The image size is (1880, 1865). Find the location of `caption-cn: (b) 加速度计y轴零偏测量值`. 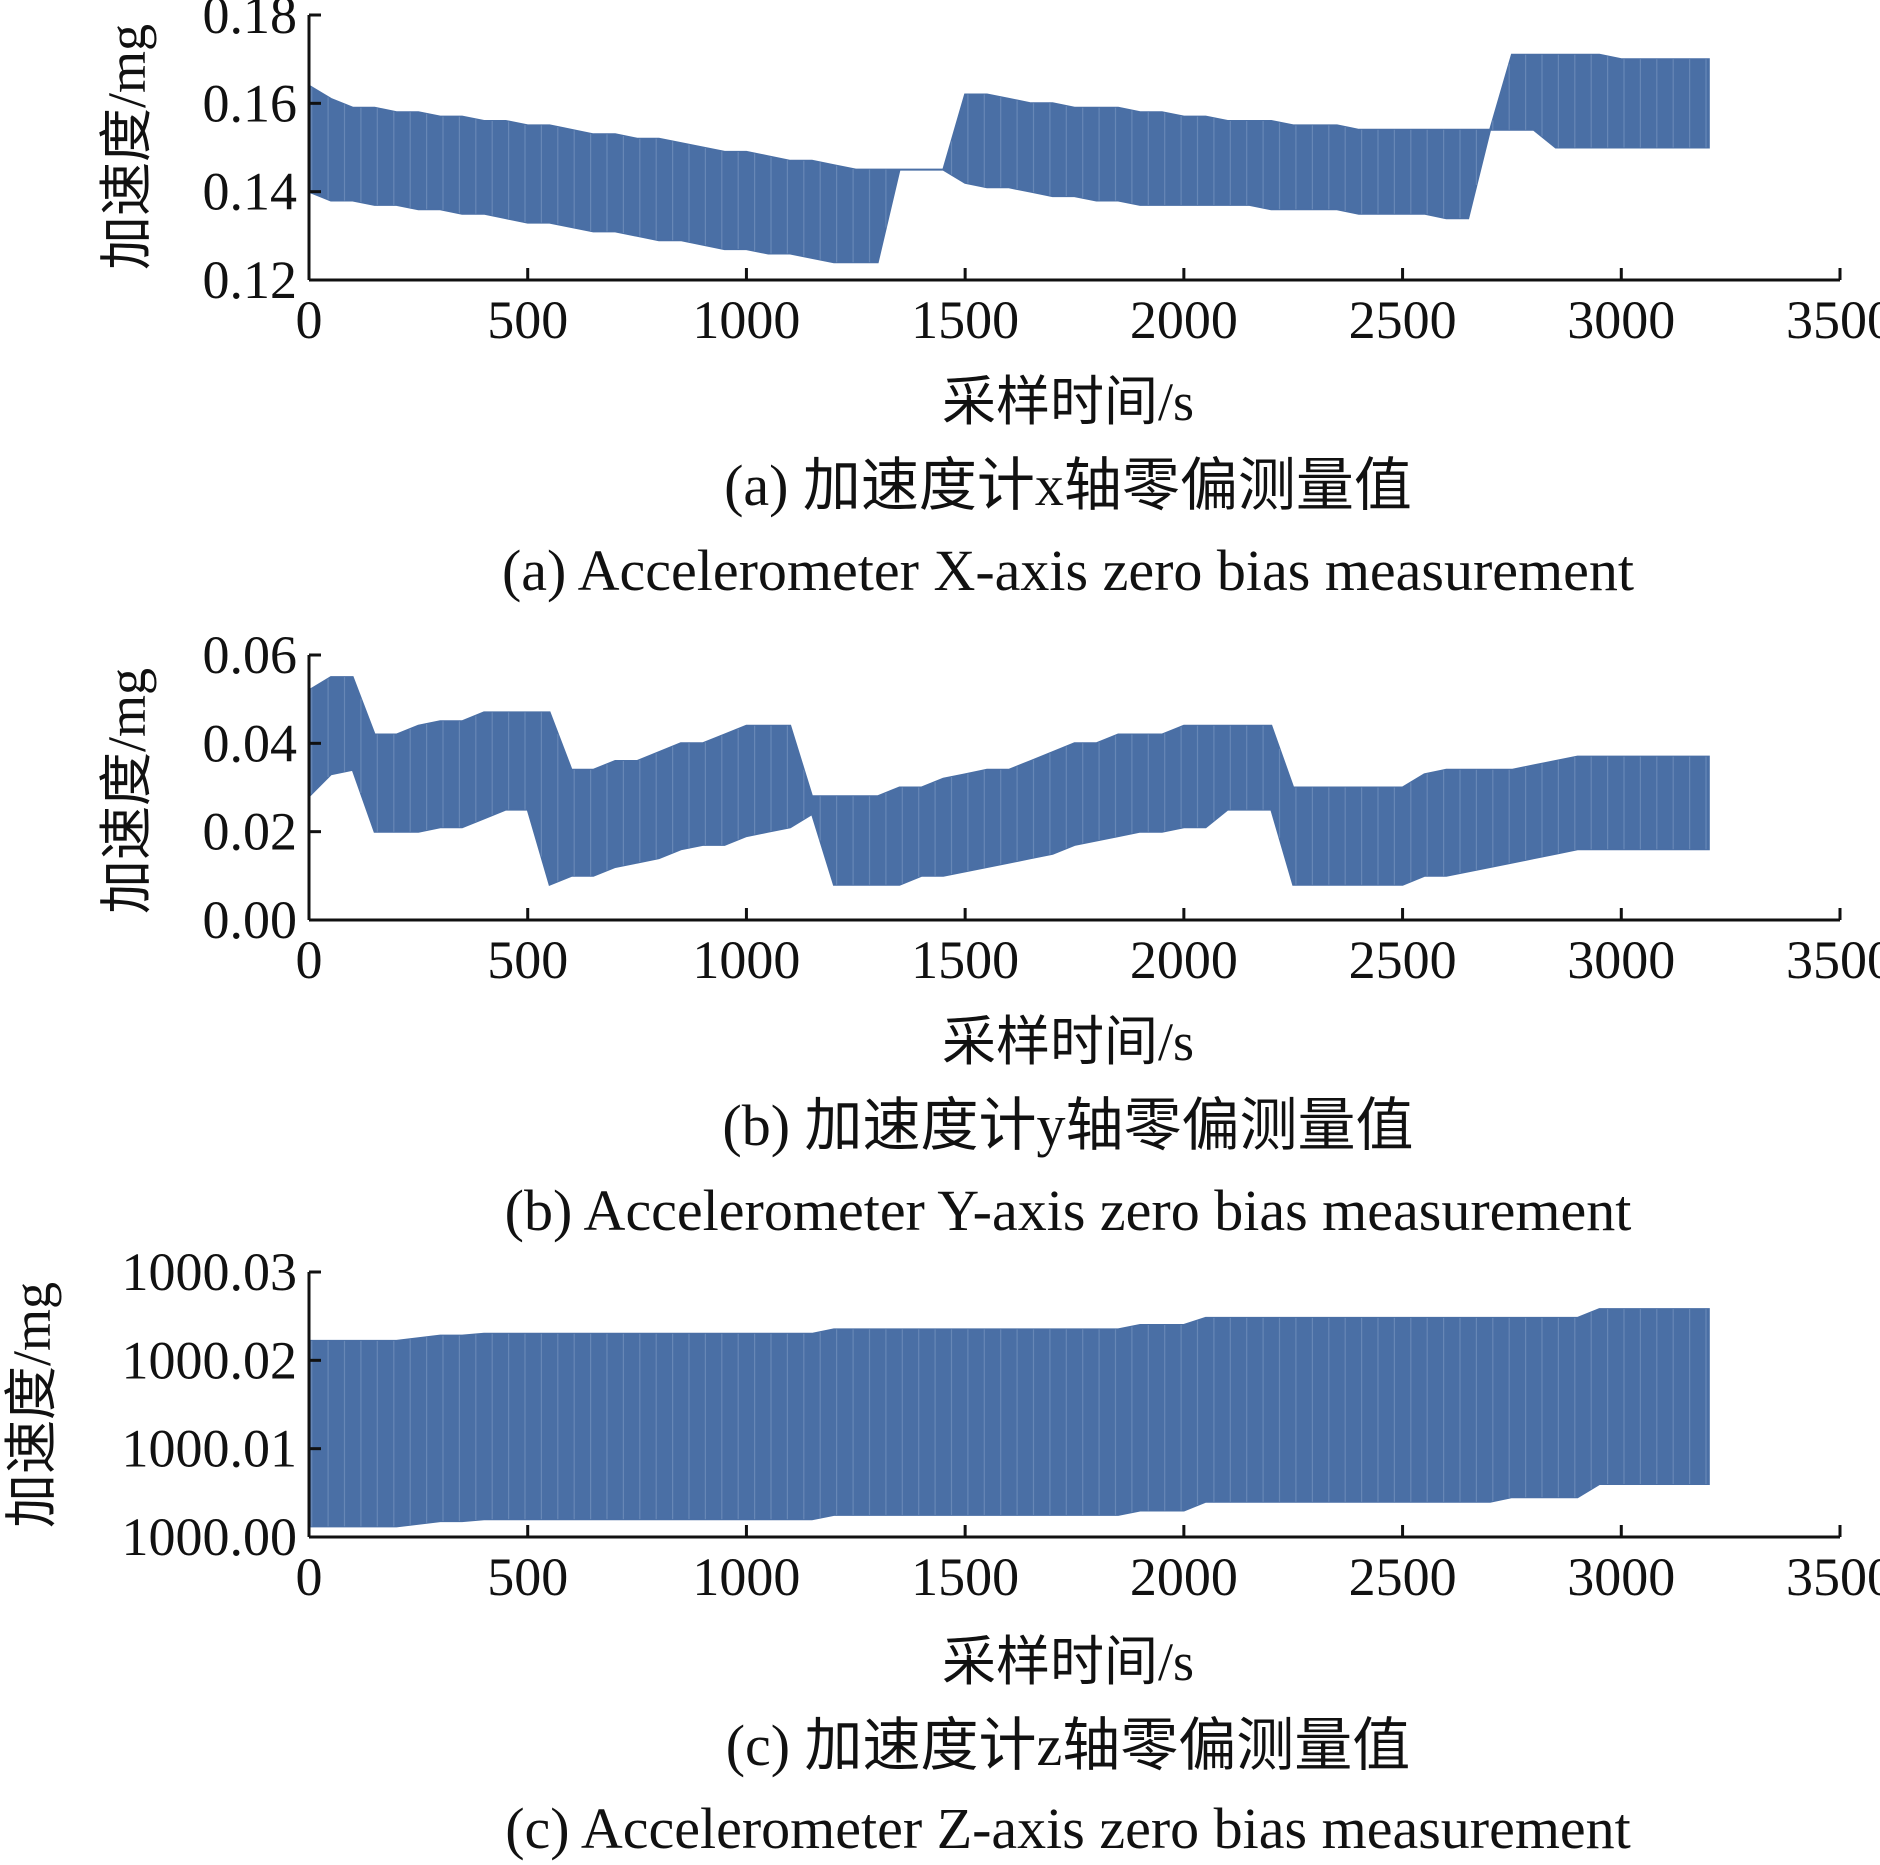

caption-cn: (b) 加速度计y轴零偏测量值 is located at coordinates (1067, 1125).